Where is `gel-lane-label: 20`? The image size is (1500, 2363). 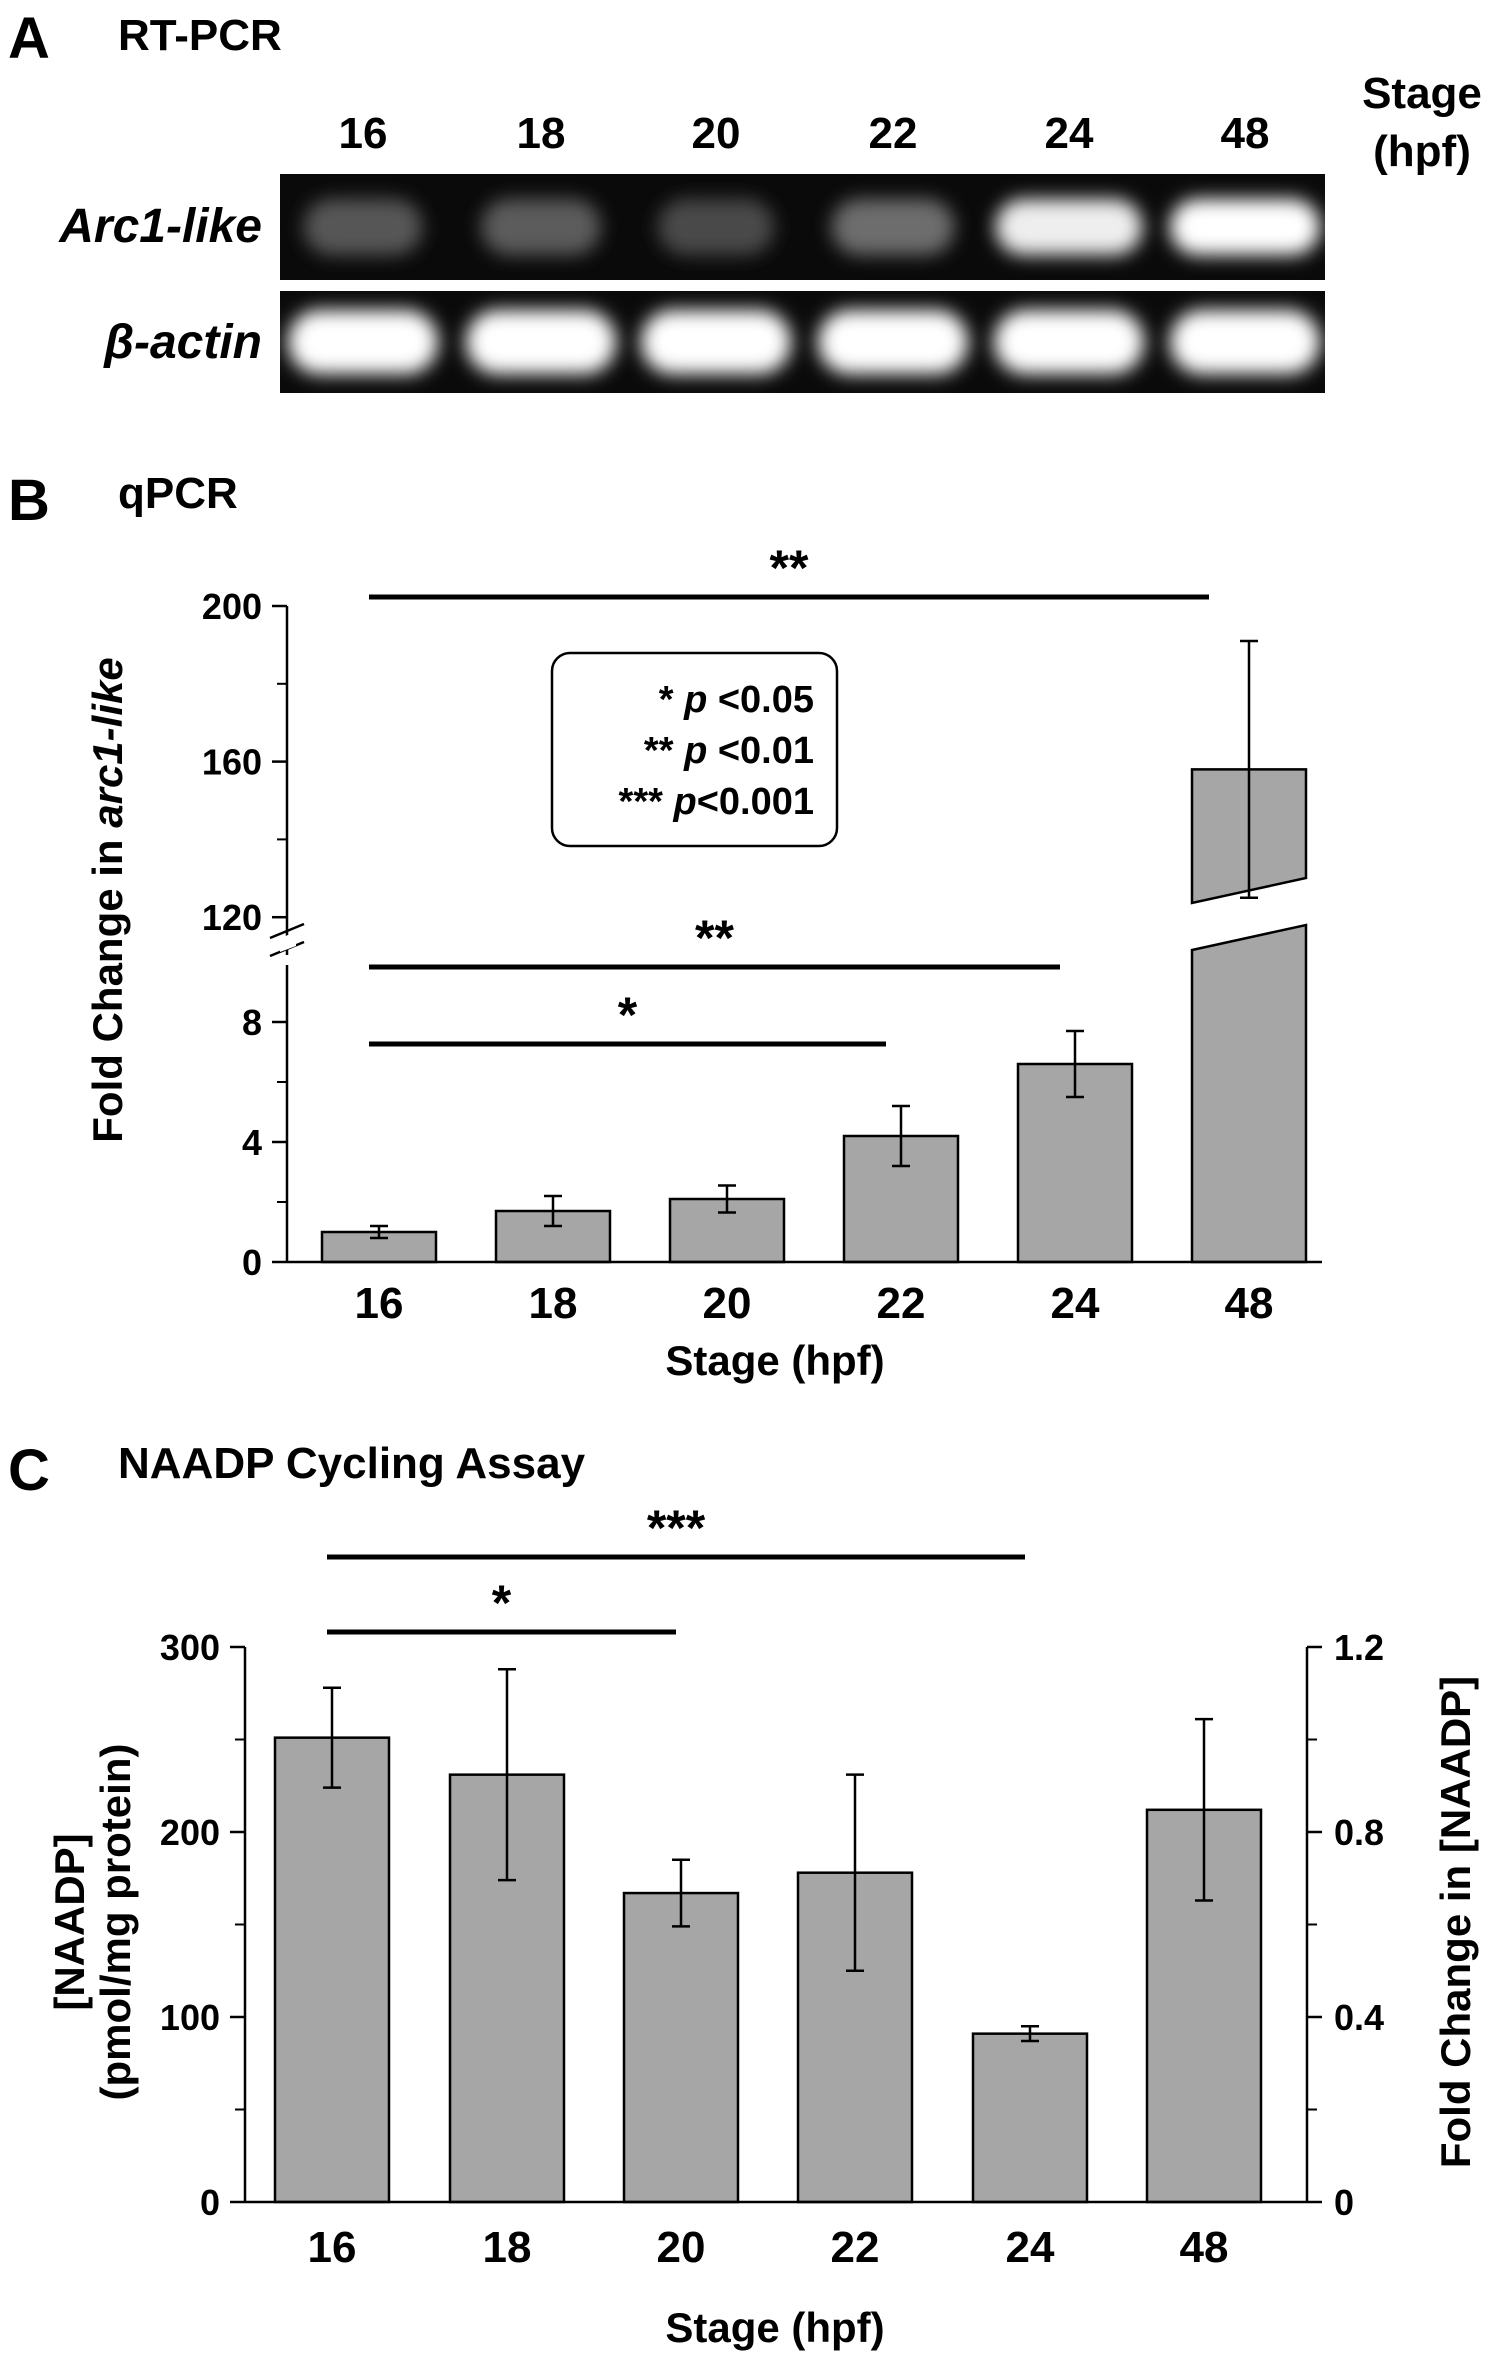 gel-lane-label: 20 is located at coordinates (716, 133).